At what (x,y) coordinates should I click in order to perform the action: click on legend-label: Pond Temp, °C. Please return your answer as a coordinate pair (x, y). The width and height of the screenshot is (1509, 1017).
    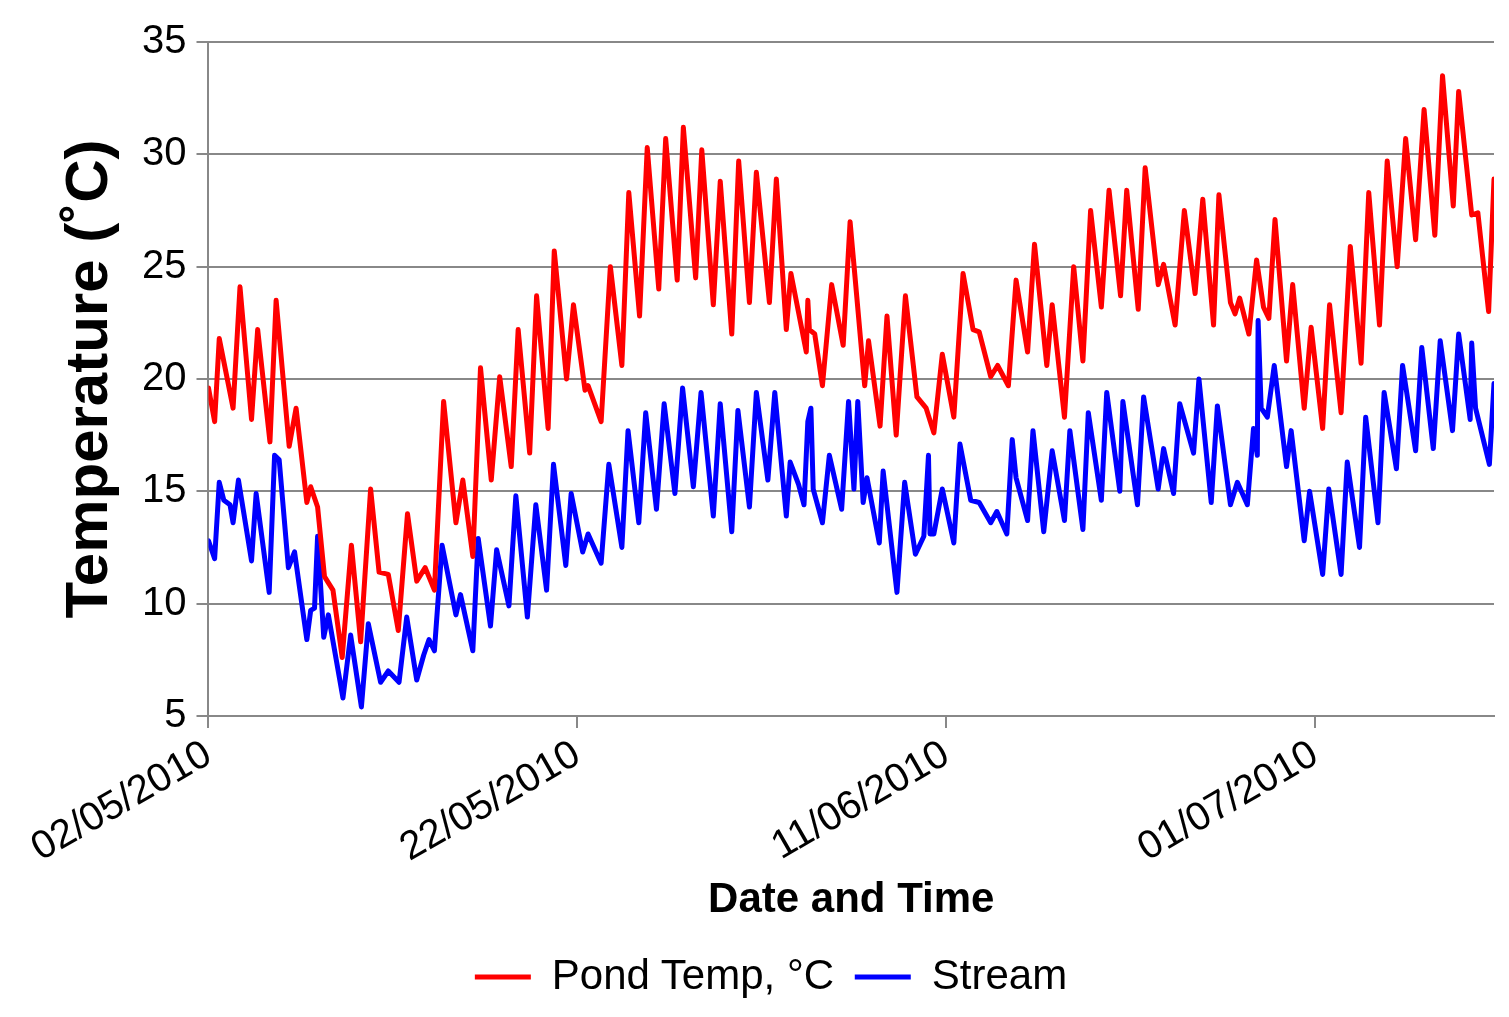
    Looking at the image, I should click on (693, 974).